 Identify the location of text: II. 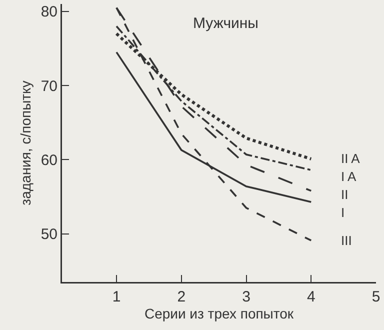
(344, 194).